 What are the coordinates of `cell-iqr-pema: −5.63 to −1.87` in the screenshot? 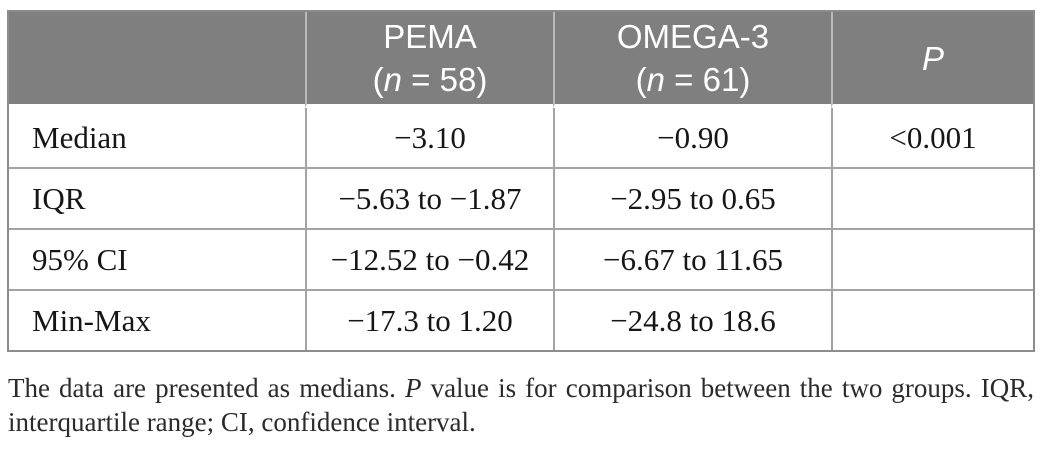 It's located at (429, 197).